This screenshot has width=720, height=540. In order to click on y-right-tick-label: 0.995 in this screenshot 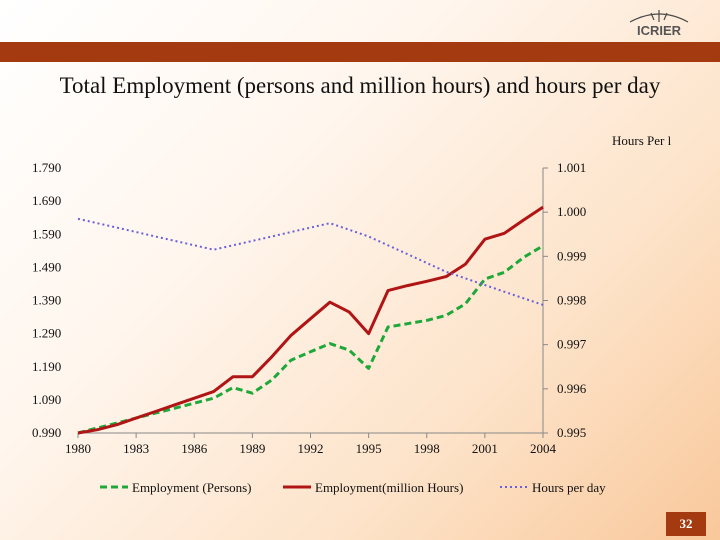, I will do `click(571, 432)`.